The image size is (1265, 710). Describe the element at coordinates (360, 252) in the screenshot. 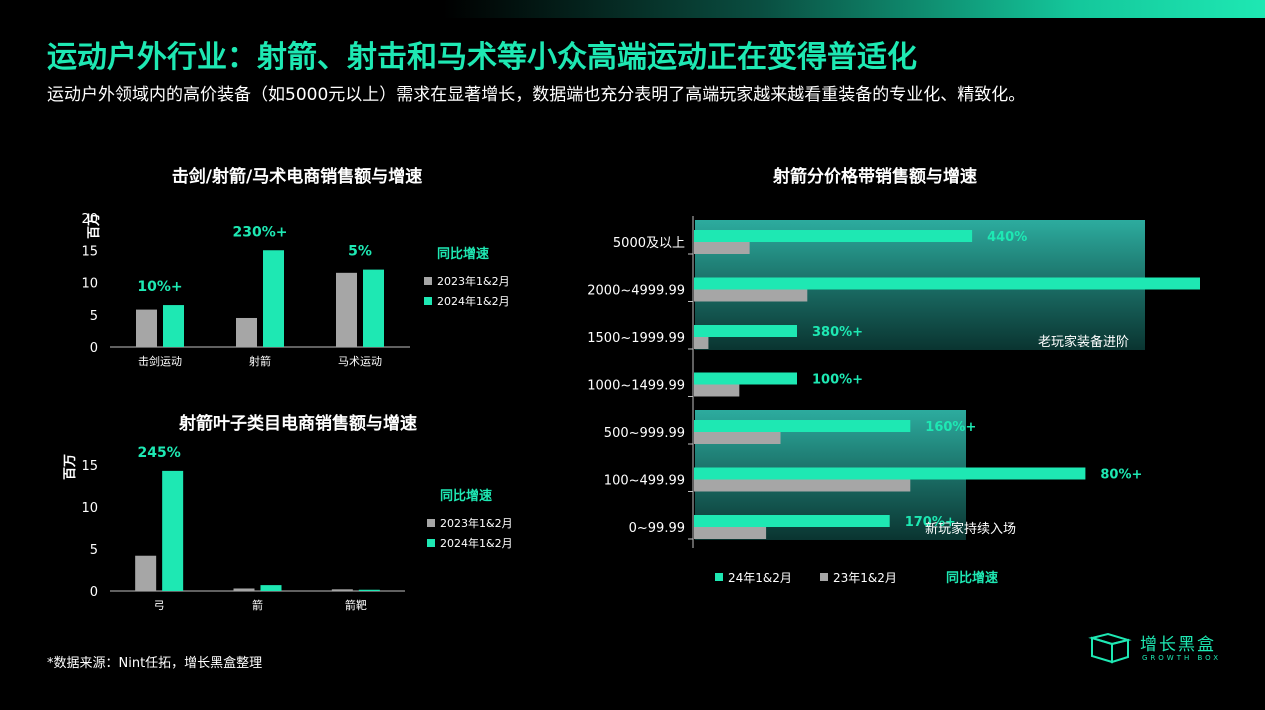

I see `growth-label: 5%` at that location.